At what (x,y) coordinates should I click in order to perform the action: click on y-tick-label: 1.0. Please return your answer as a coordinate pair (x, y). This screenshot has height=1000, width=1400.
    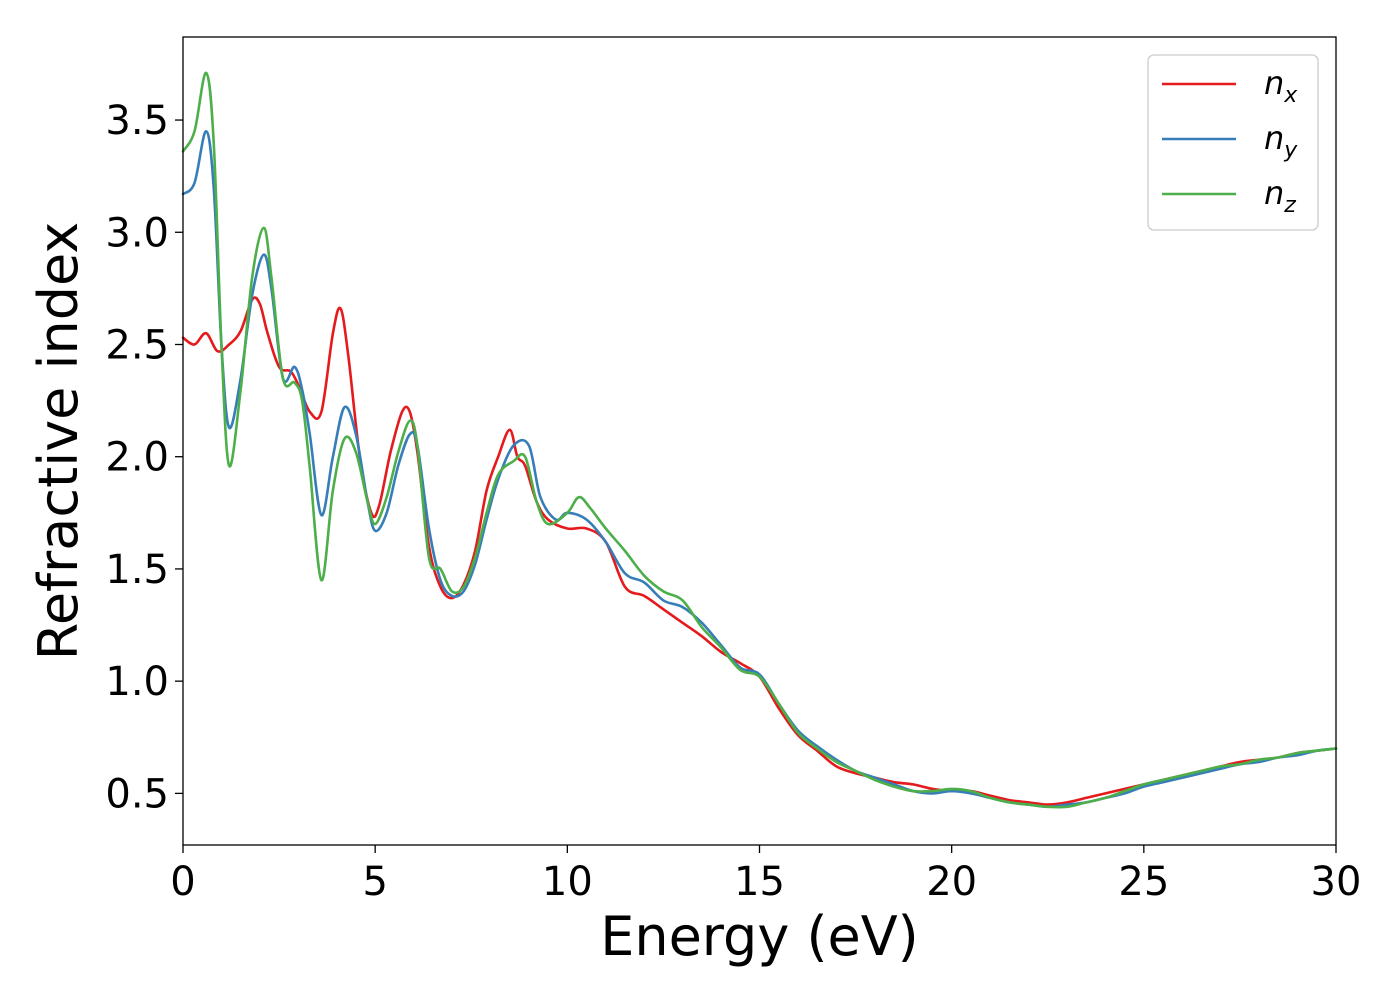
    Looking at the image, I should click on (137, 682).